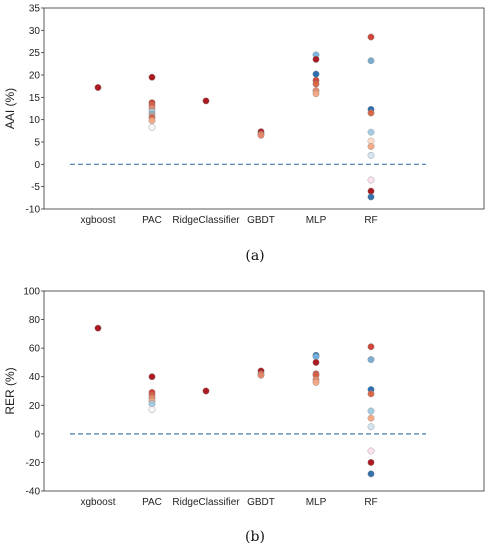 The image size is (485, 550). What do you see at coordinates (31, 292) in the screenshot?
I see `y-tick-label: 100` at bounding box center [31, 292].